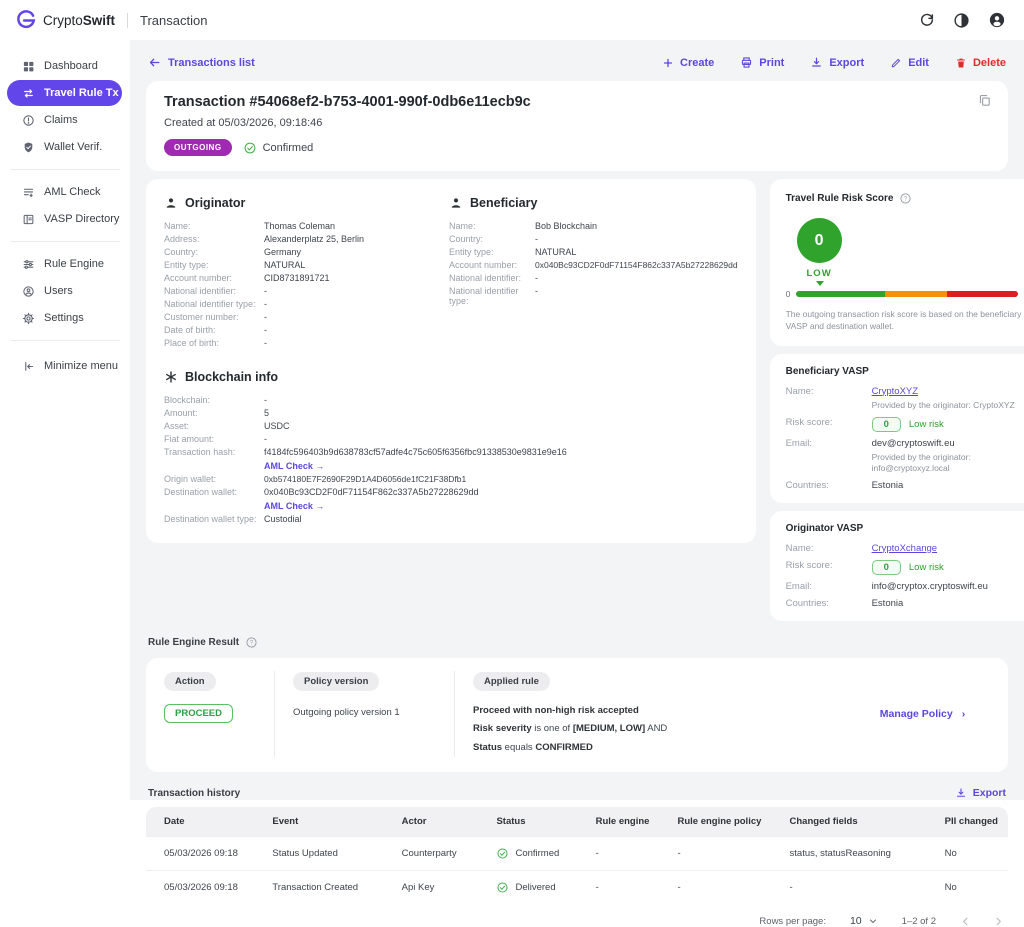 The height and width of the screenshot is (927, 1024). What do you see at coordinates (688, 62) in the screenshot?
I see `create-button: Create` at bounding box center [688, 62].